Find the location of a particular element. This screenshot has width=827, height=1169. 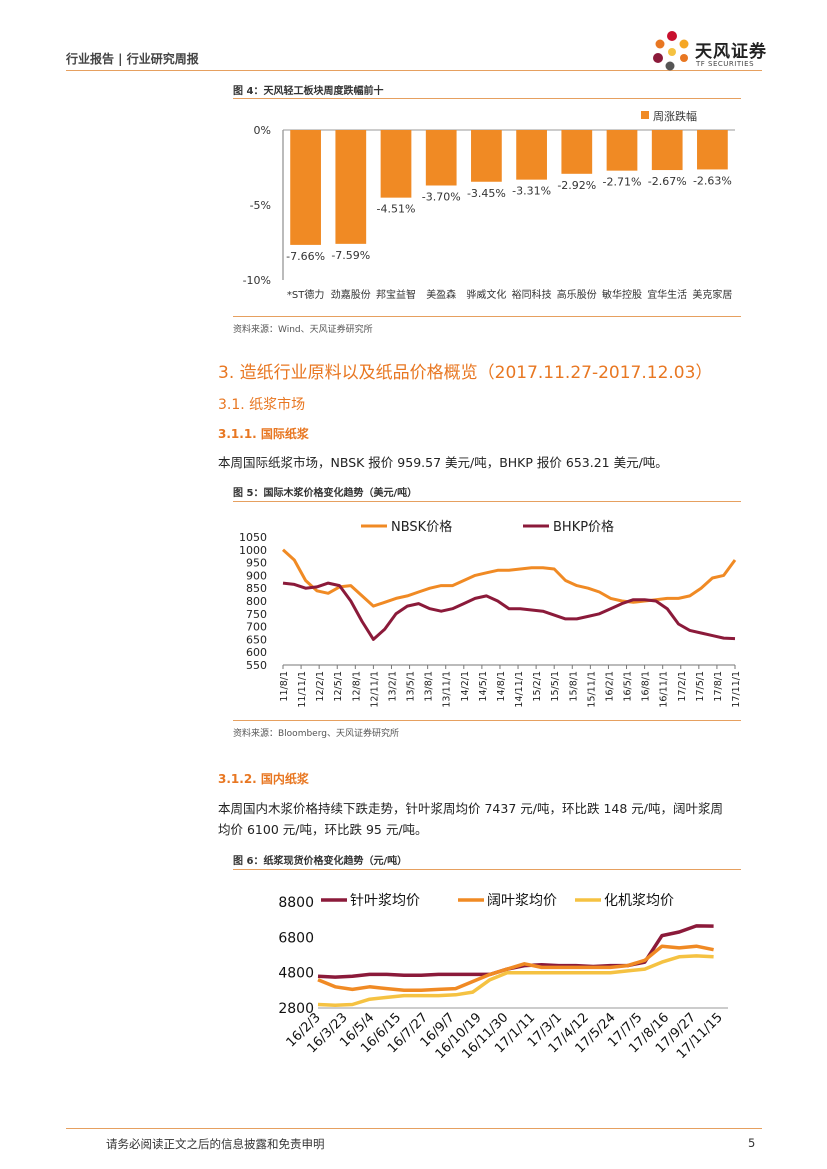

fig5-xtick: 17/5/1 is located at coordinates (700, 686).